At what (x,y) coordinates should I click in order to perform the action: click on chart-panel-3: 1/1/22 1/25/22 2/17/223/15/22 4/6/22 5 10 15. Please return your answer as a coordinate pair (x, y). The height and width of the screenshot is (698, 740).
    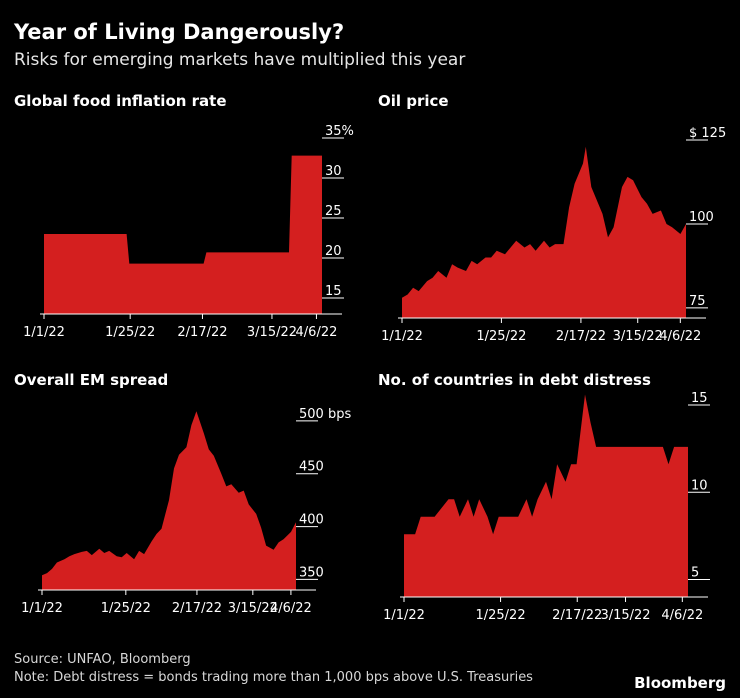
    Looking at the image, I should click on (546, 507).